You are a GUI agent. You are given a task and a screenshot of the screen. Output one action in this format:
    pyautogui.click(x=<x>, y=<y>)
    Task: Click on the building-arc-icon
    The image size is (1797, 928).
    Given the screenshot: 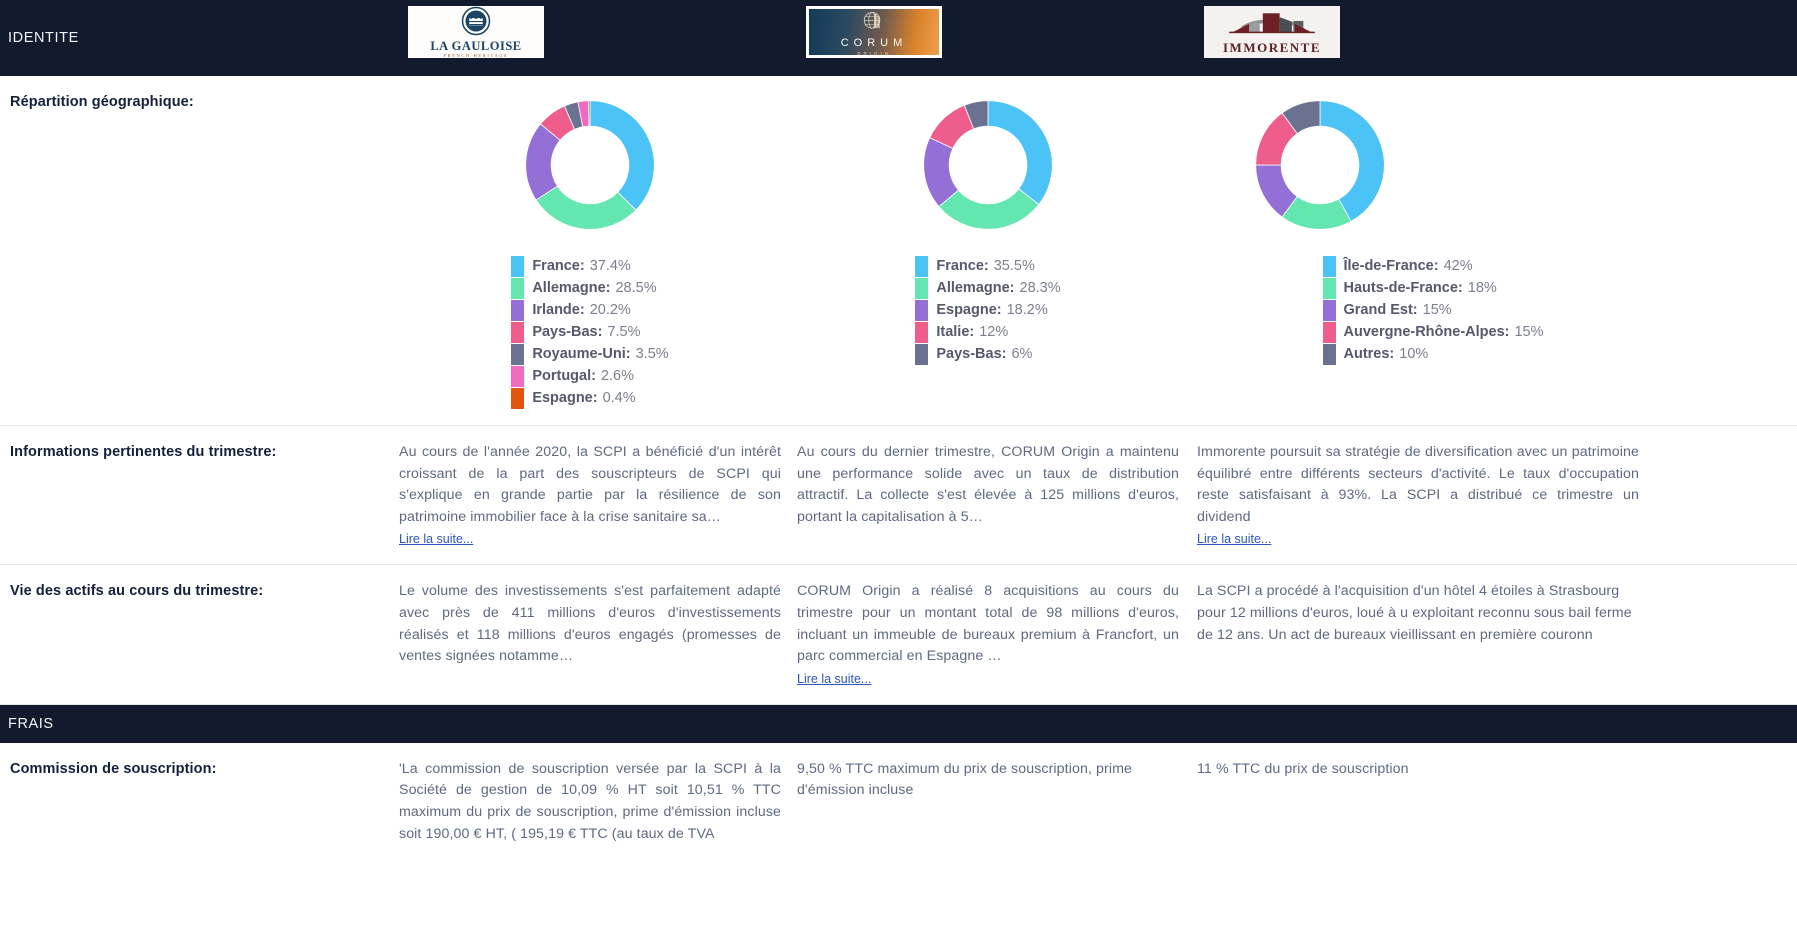 What is the action you would take?
    pyautogui.click(x=1272, y=22)
    